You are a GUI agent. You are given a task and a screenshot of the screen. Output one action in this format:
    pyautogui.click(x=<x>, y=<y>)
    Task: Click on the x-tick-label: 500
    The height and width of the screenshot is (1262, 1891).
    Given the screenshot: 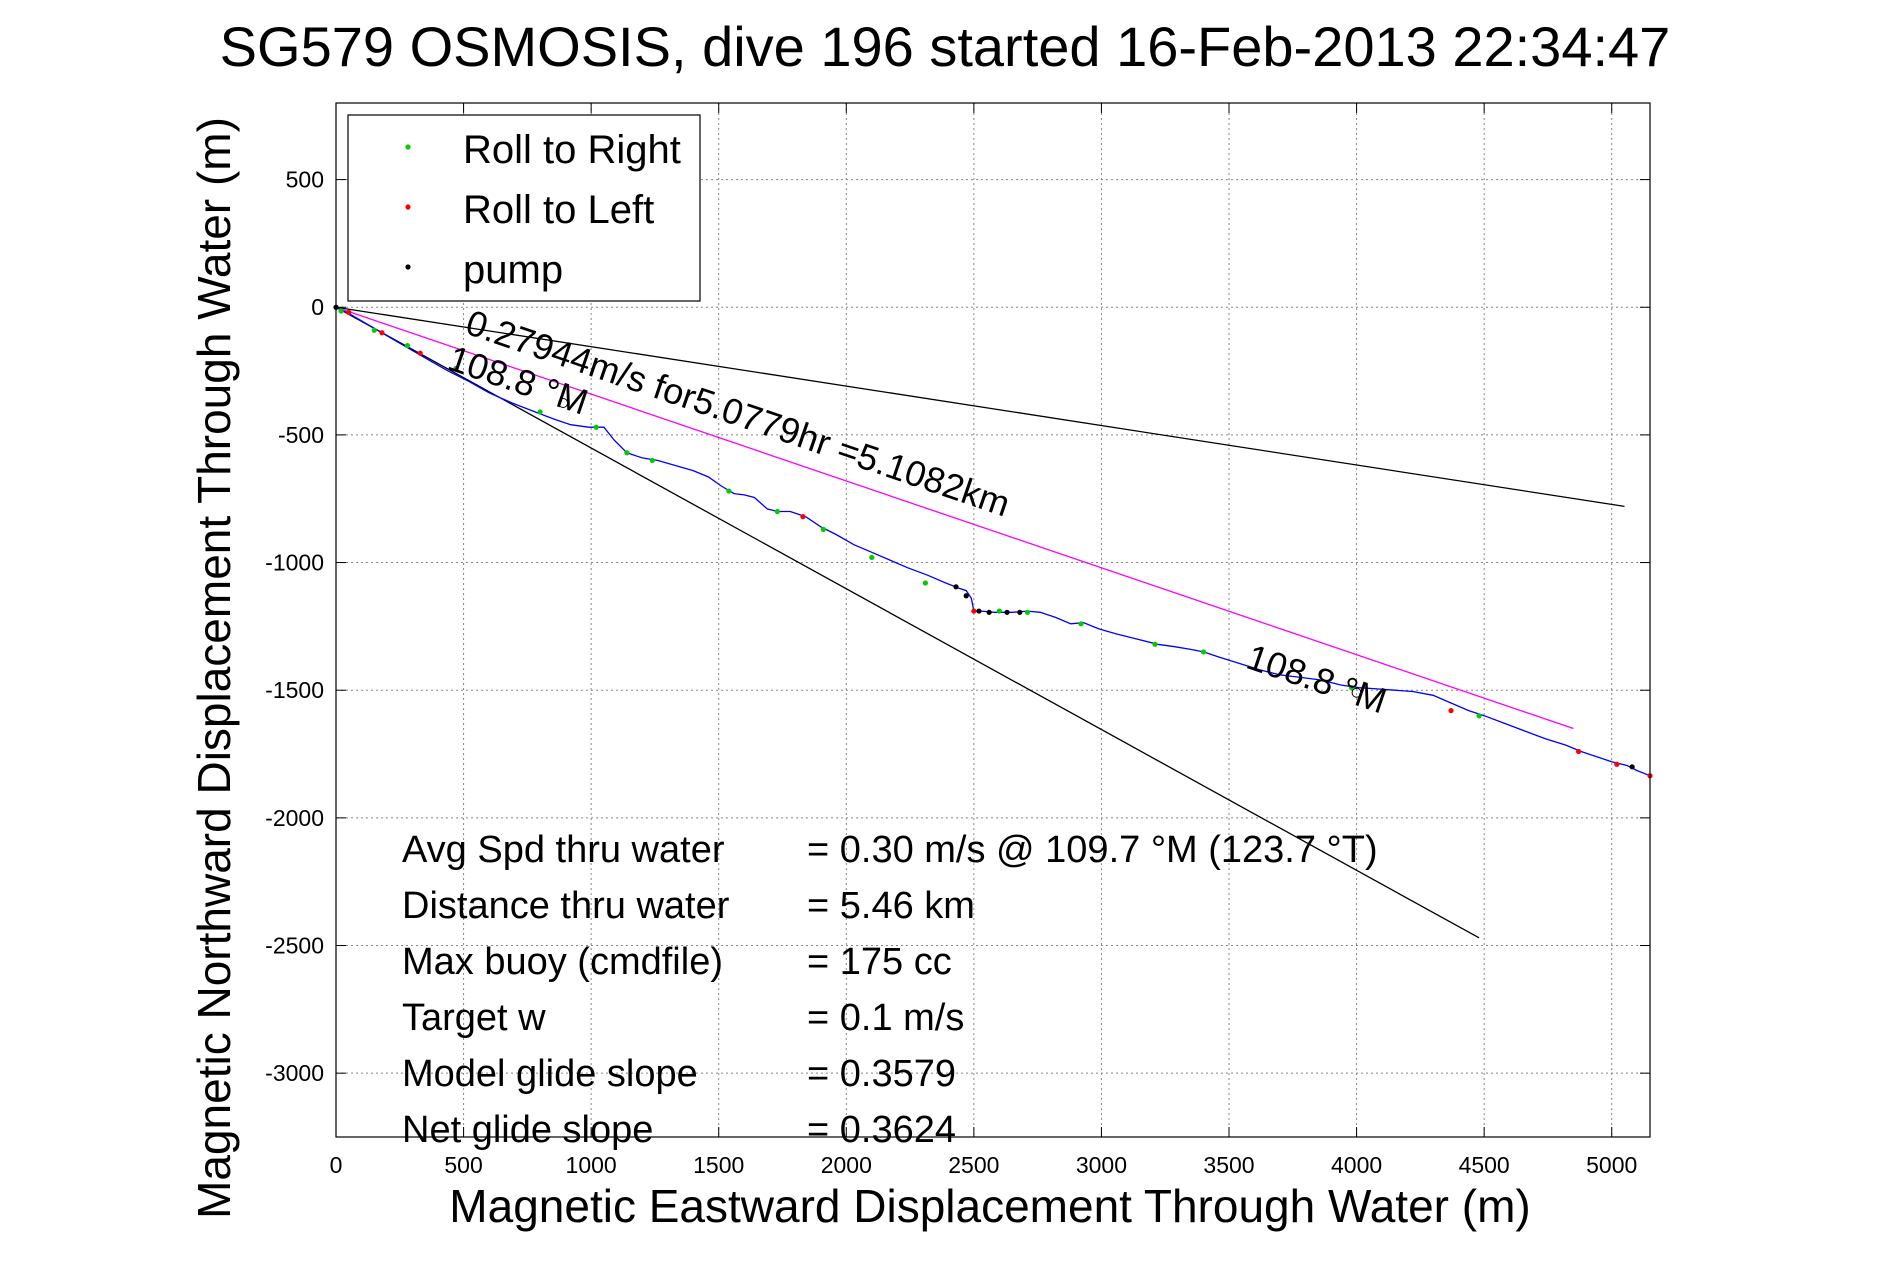 What is the action you would take?
    pyautogui.click(x=463, y=1165)
    